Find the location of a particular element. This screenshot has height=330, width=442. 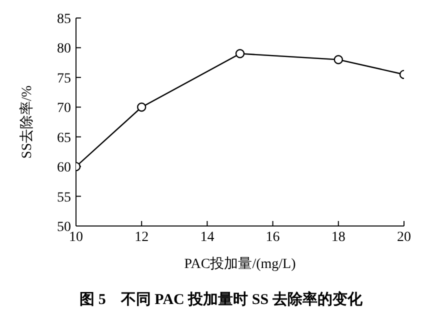

text: 图 5 不同 PAC 投加量时 SS 去除率的变化 is located at coordinates (221, 299).